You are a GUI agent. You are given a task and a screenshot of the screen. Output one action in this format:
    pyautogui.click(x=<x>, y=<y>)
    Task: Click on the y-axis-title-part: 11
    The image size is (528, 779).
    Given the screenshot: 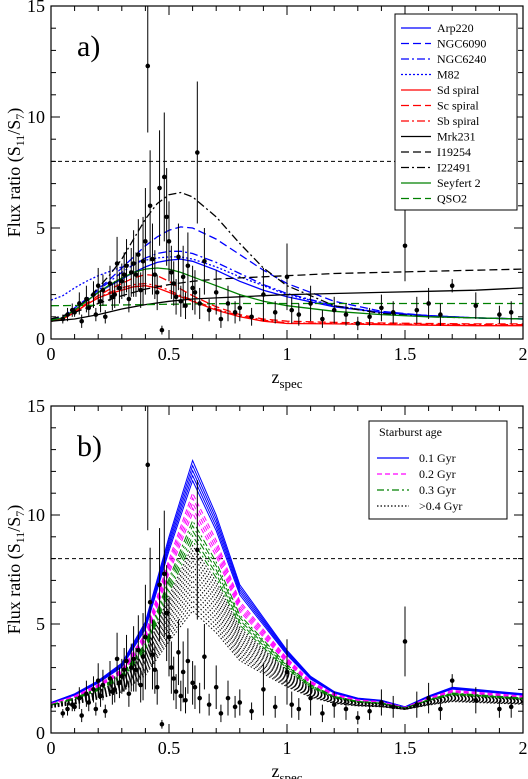 What is the action you would take?
    pyautogui.click(x=20, y=141)
    